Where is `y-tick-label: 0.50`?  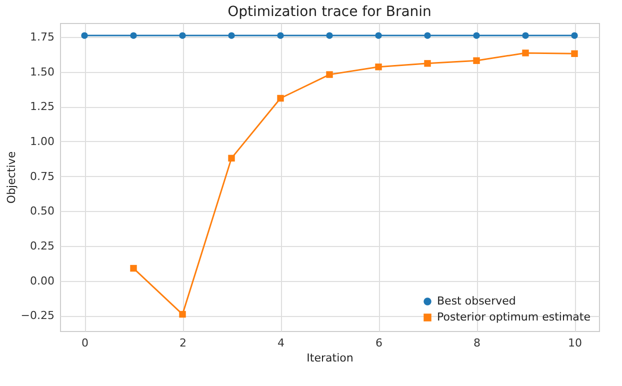
y-tick-label: 0.50 is located at coordinates (42, 211).